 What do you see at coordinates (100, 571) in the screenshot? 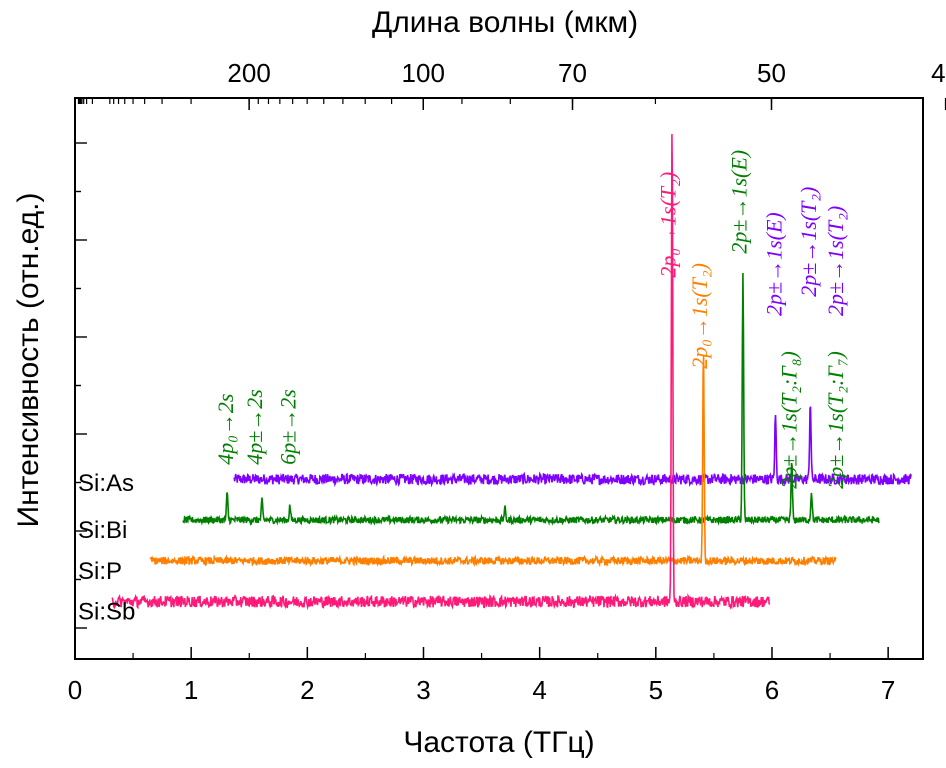
I see `series-label: Si:P` at bounding box center [100, 571].